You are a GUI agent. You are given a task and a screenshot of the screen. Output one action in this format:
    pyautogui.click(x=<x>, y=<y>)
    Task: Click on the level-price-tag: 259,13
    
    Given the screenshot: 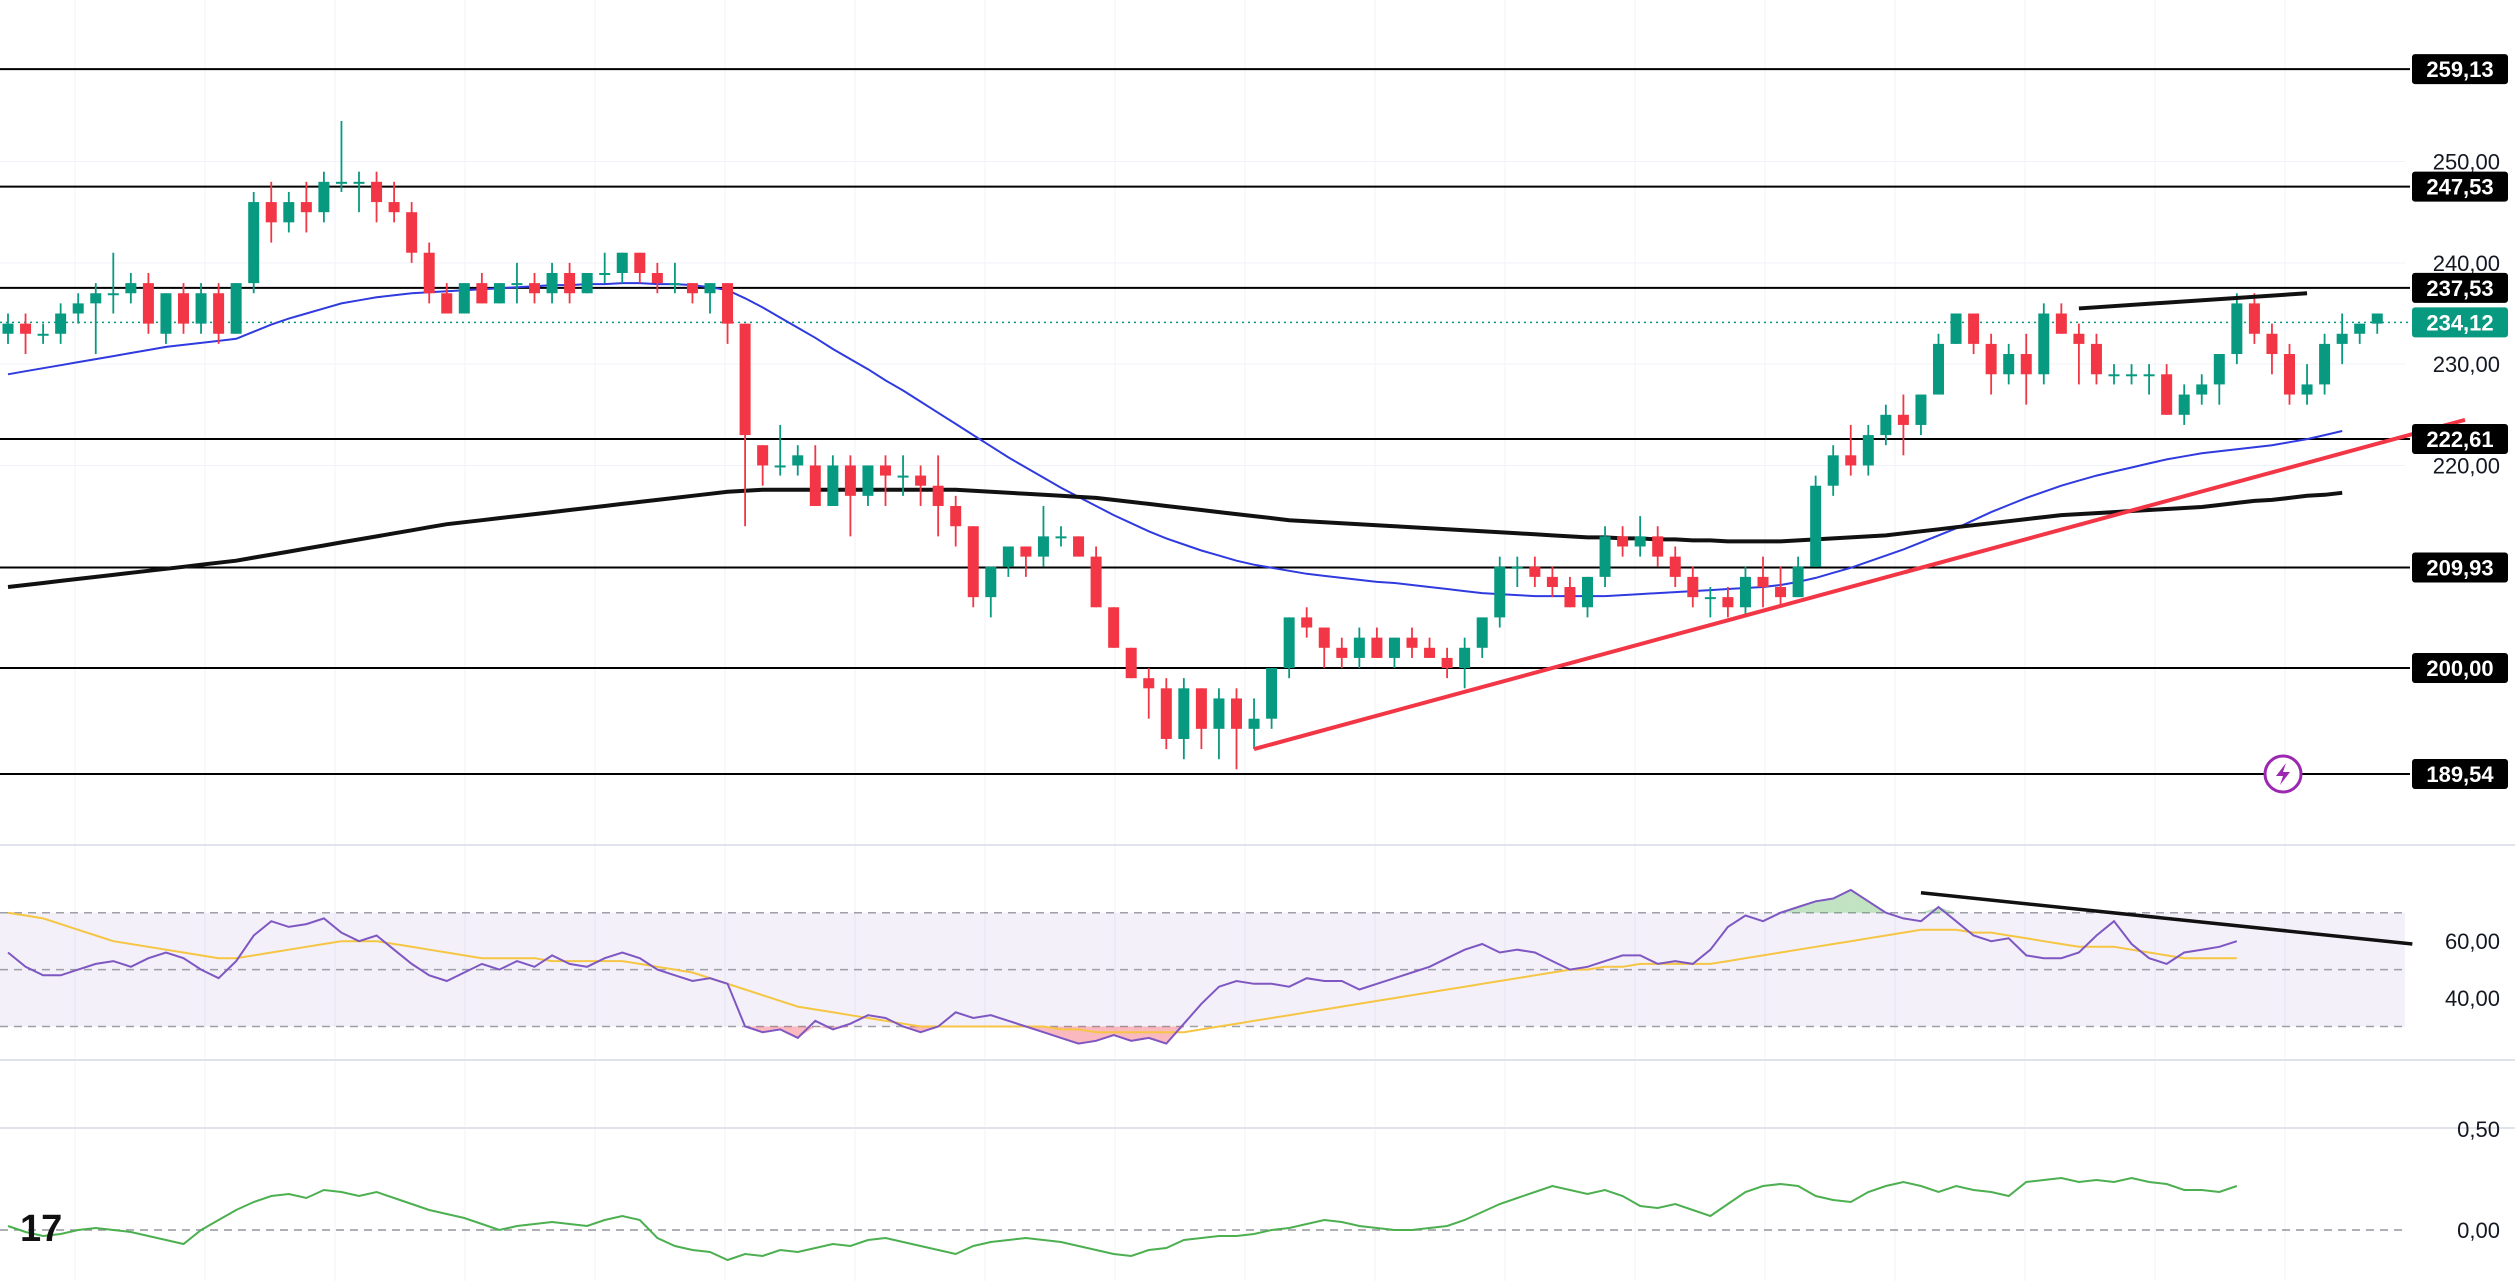 What is the action you would take?
    pyautogui.click(x=2460, y=69)
    